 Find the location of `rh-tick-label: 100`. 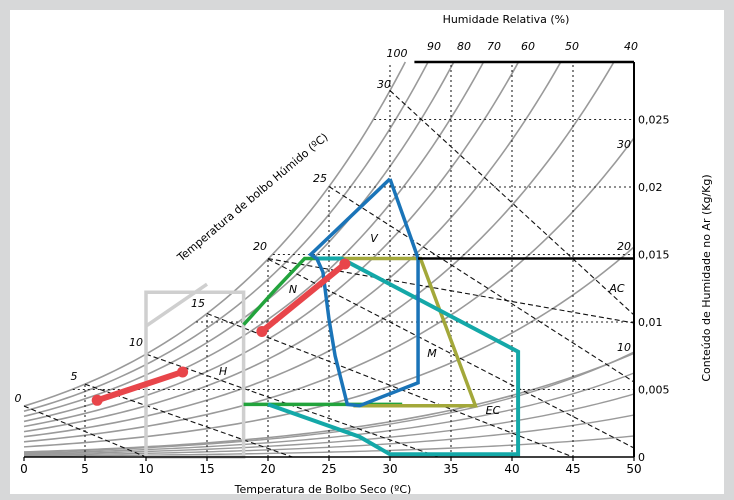

rh-tick-label: 100 is located at coordinates (397, 53).